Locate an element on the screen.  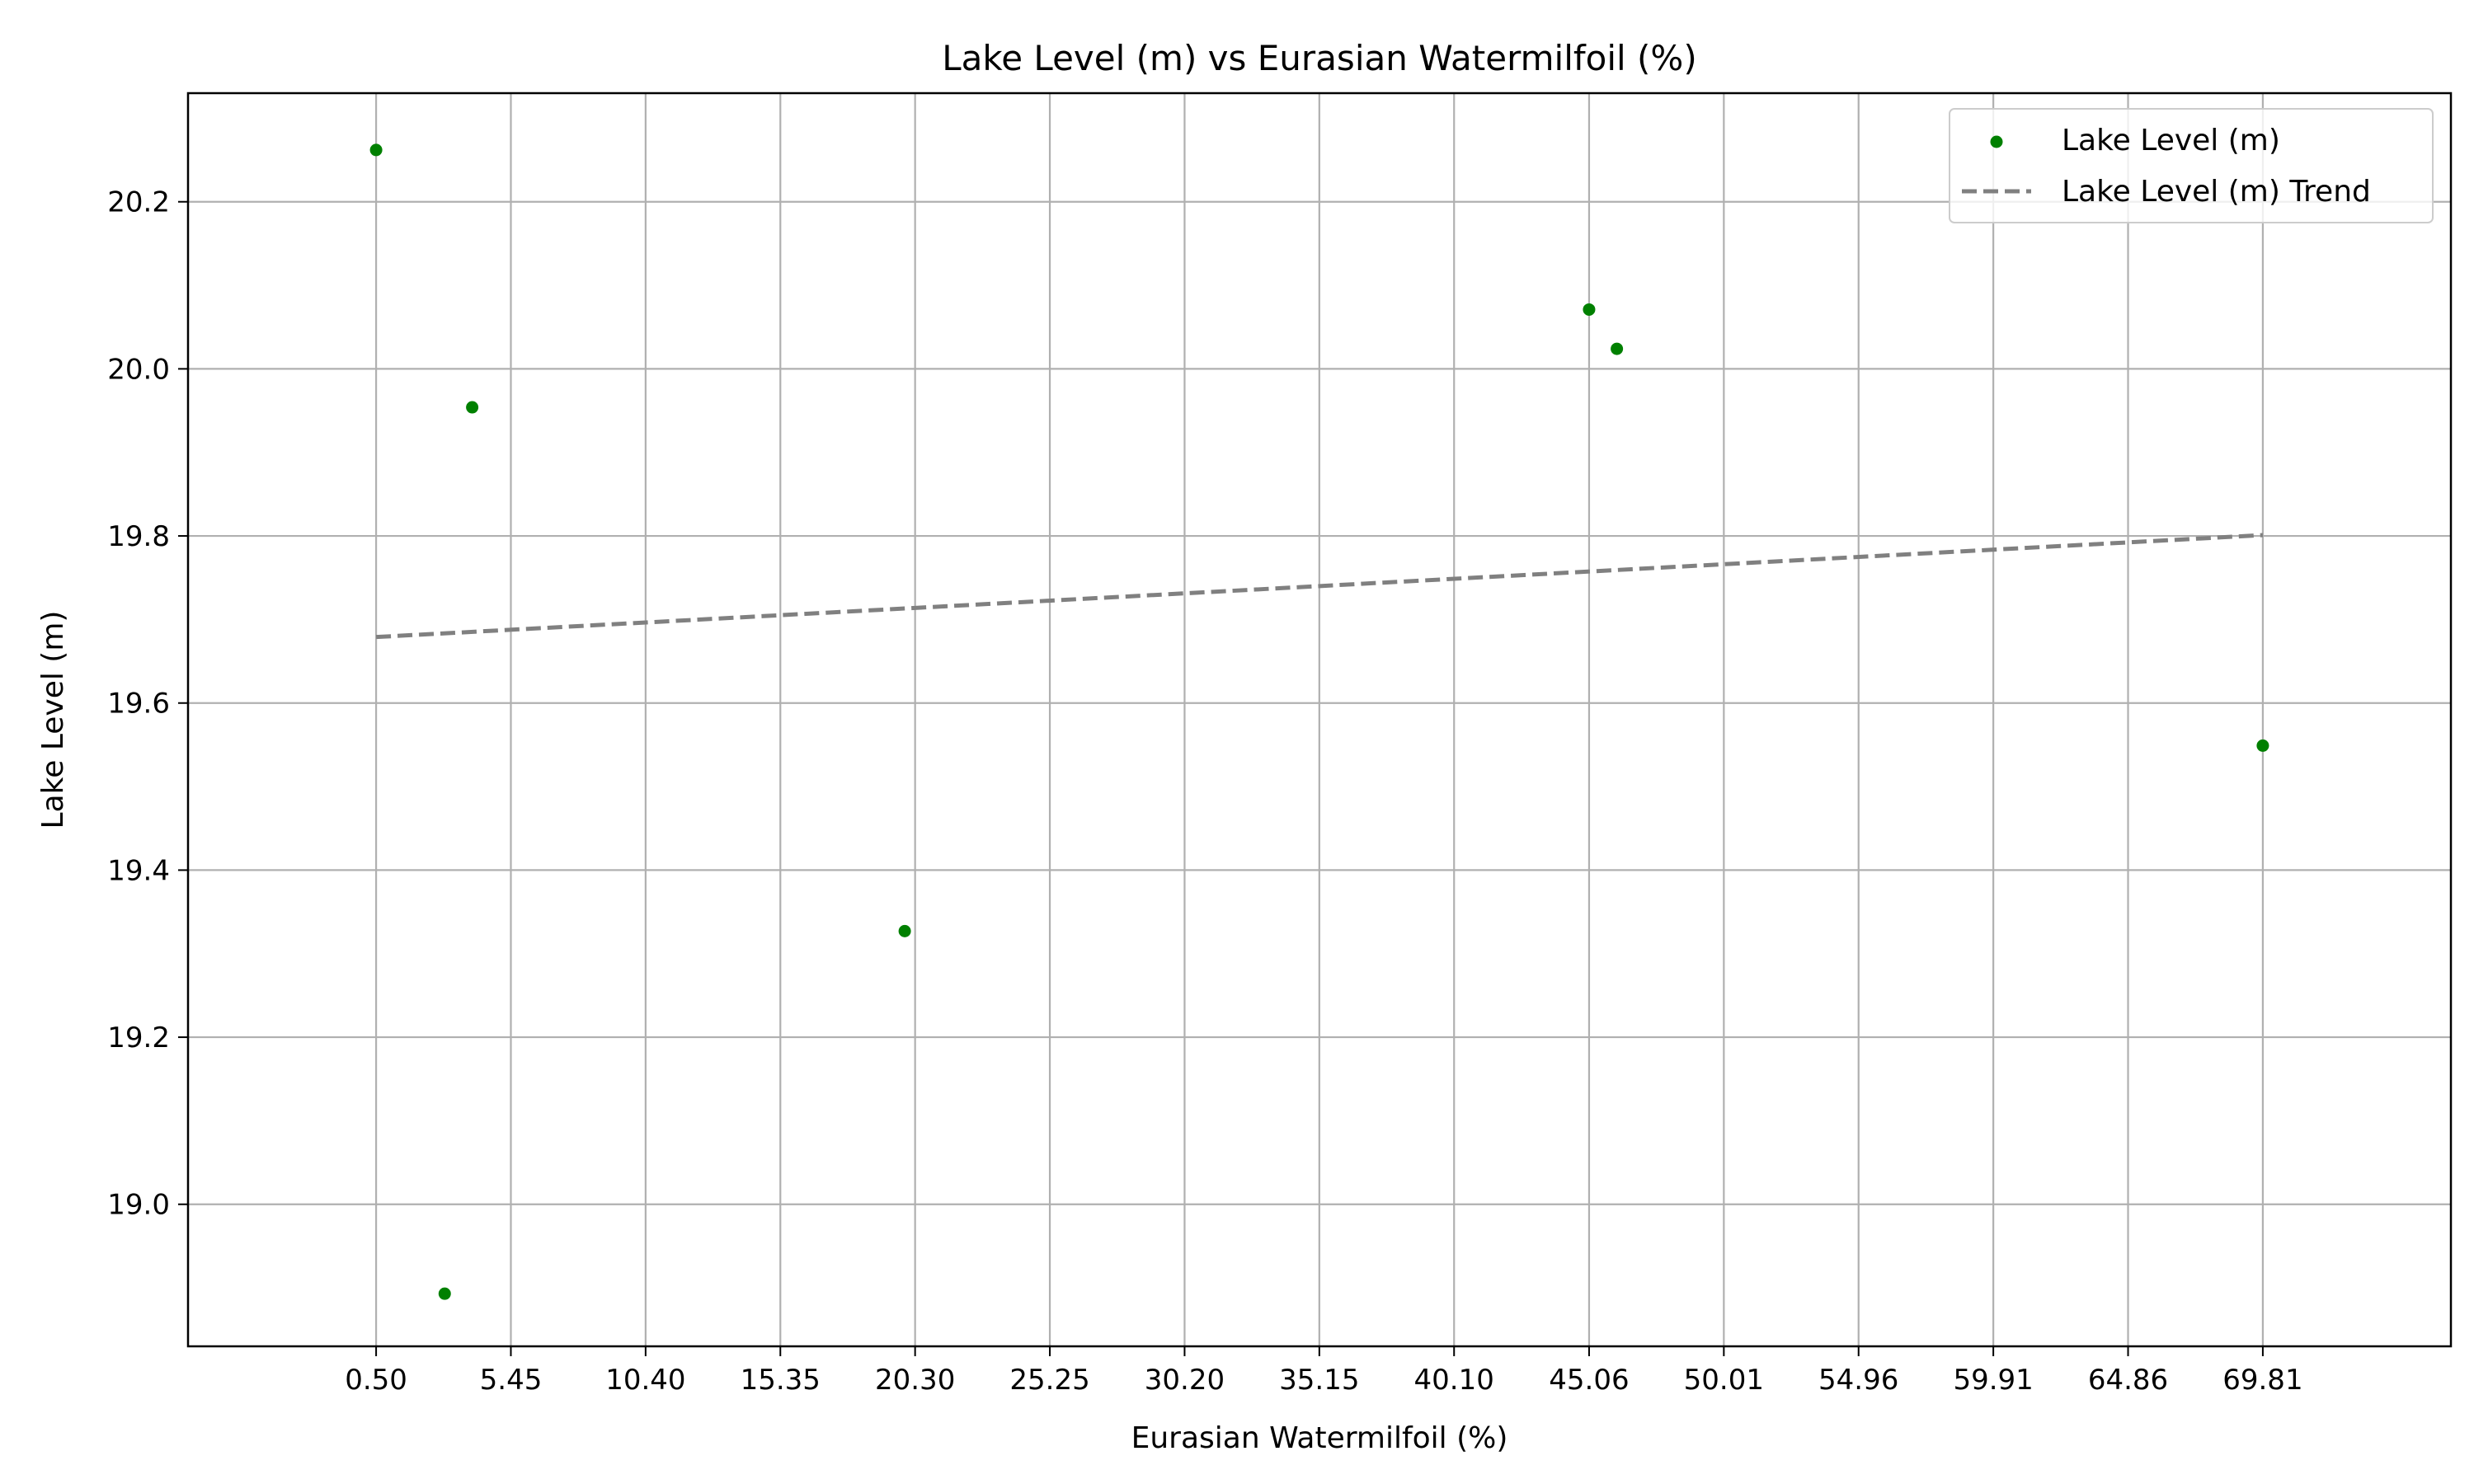
x-tick-label: 45.06 is located at coordinates (1589, 1380).